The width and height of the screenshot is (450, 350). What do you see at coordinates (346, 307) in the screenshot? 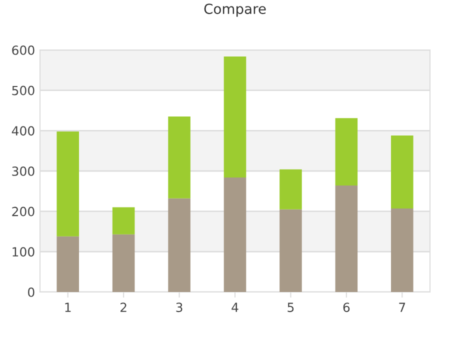
I see `x-tick-label: 6` at bounding box center [346, 307].